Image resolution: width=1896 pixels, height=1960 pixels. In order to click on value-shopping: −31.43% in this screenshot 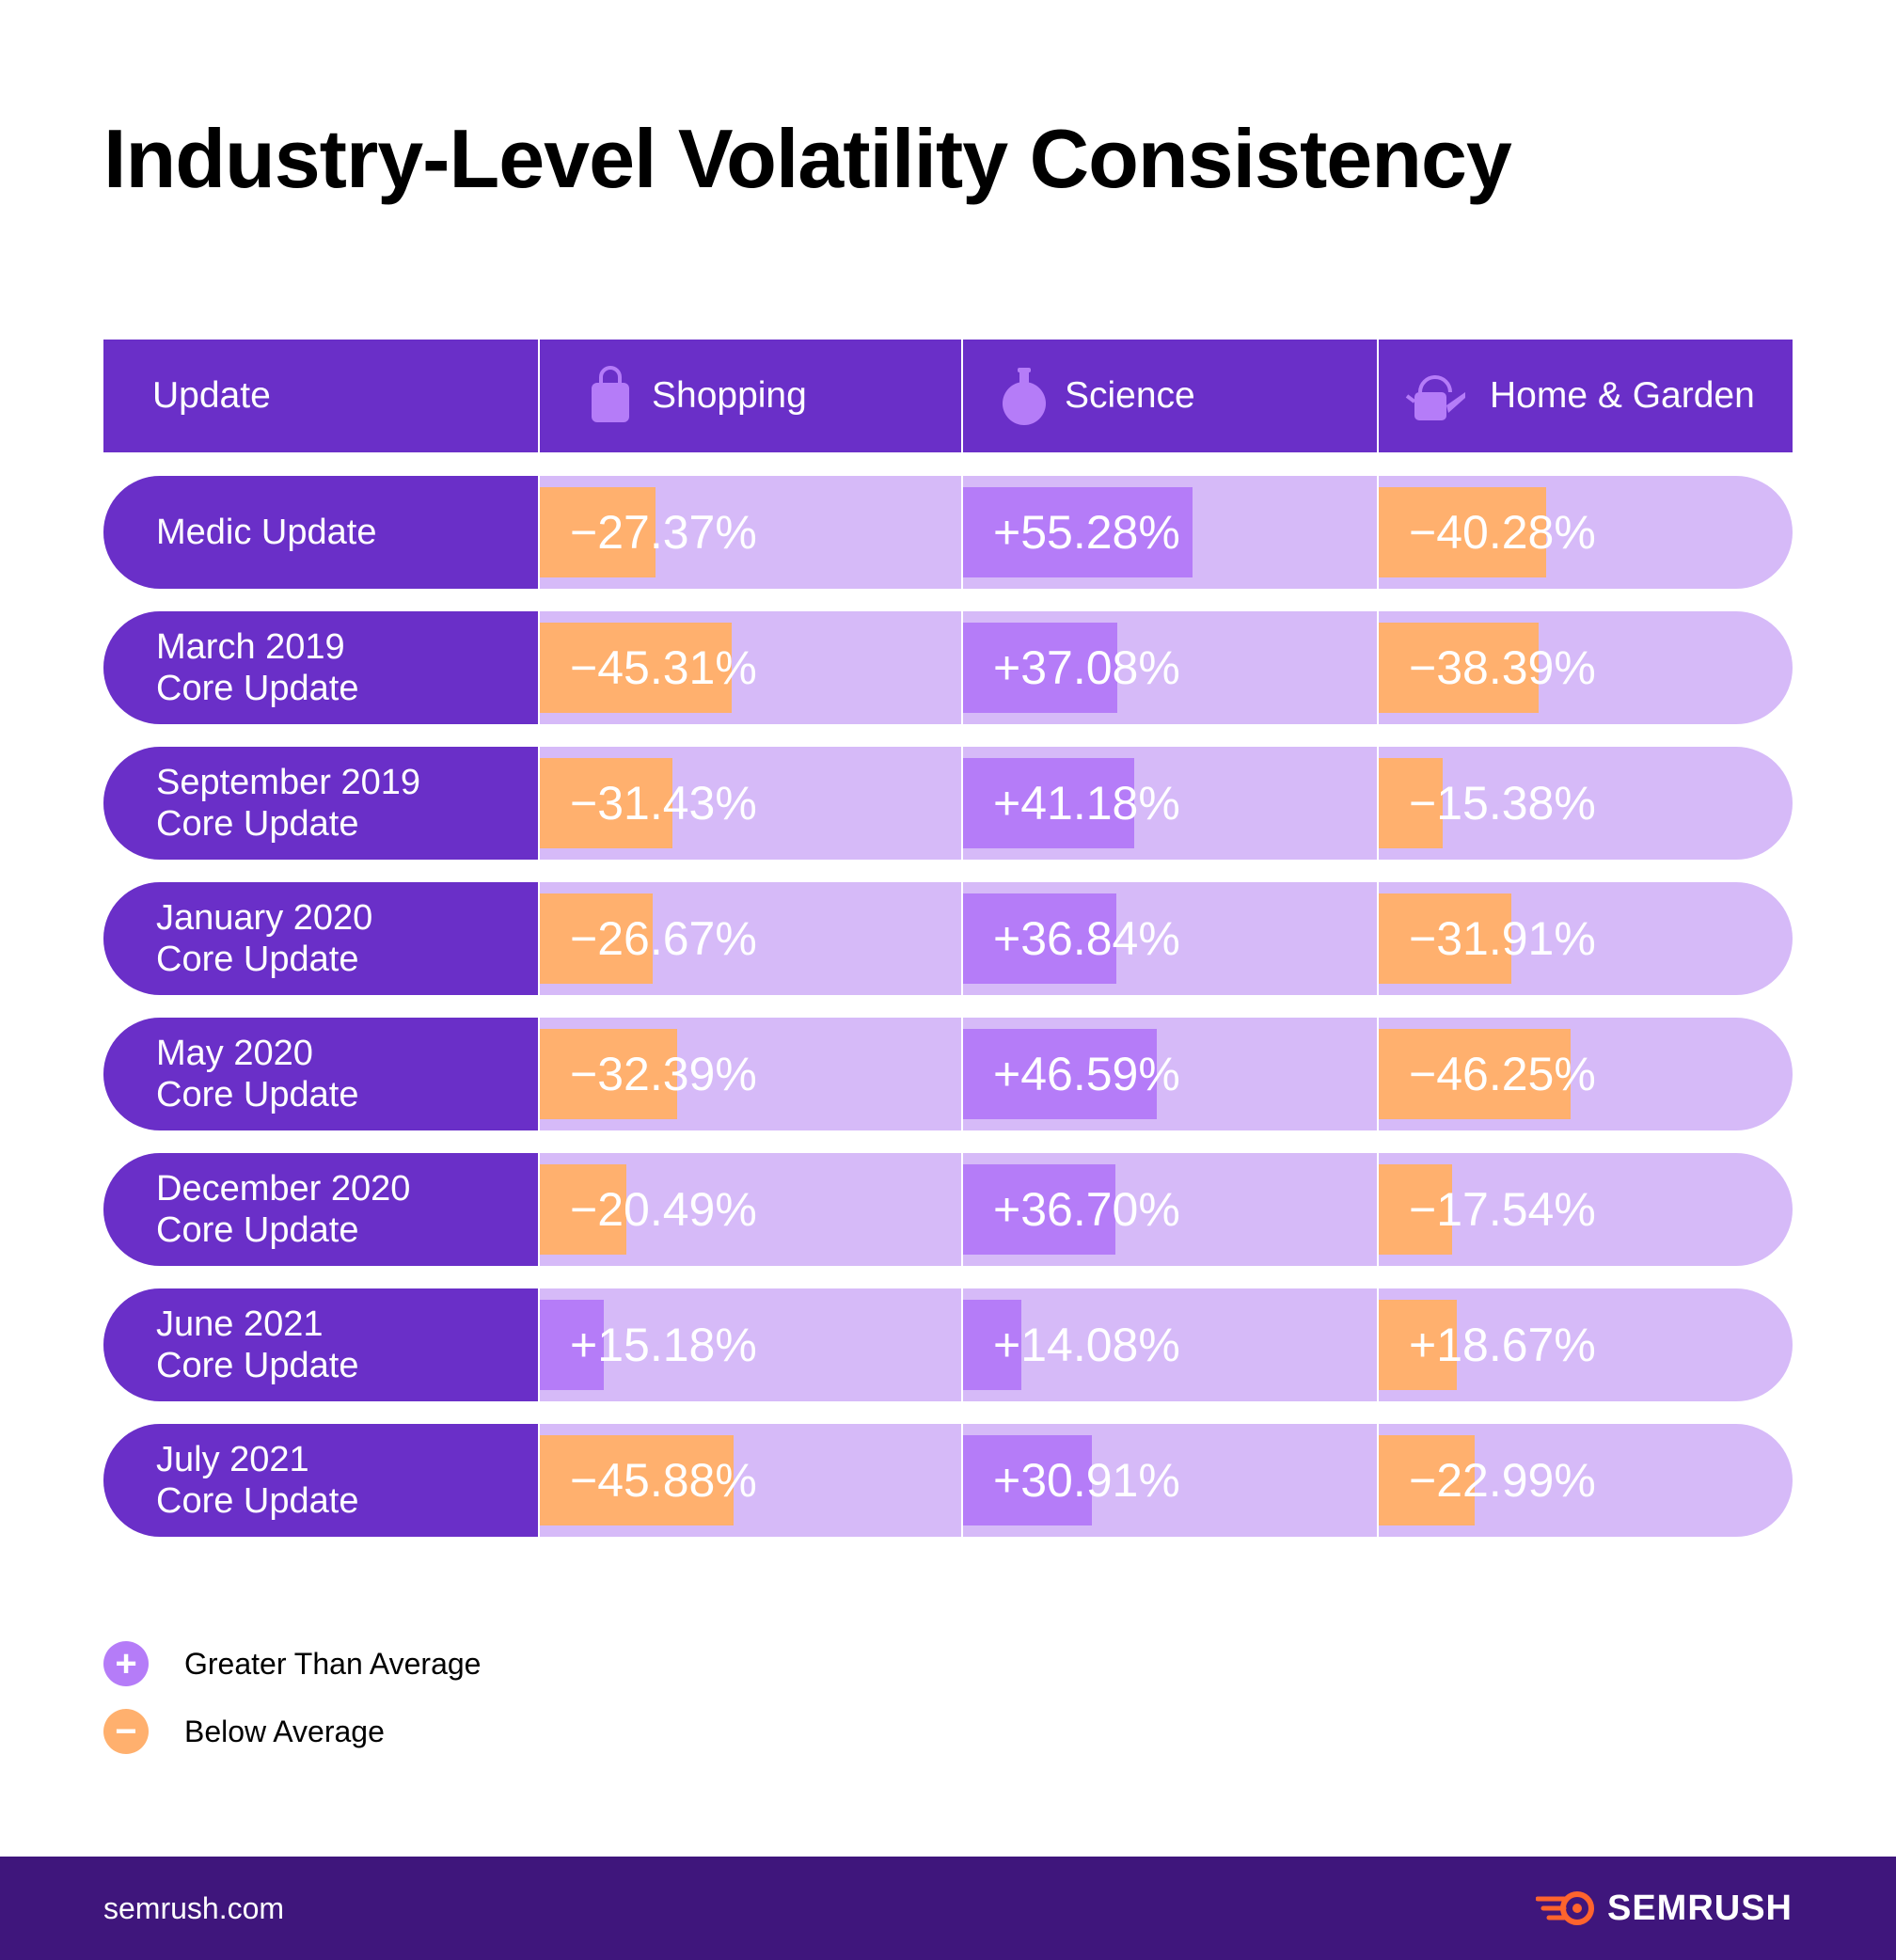, I will do `click(663, 804)`.